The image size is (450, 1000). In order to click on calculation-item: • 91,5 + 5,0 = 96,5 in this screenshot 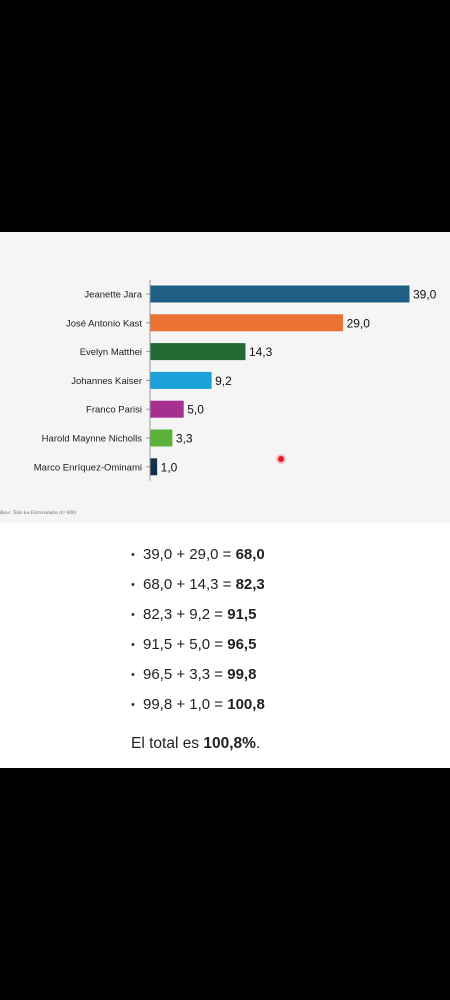, I will do `click(198, 650)`.